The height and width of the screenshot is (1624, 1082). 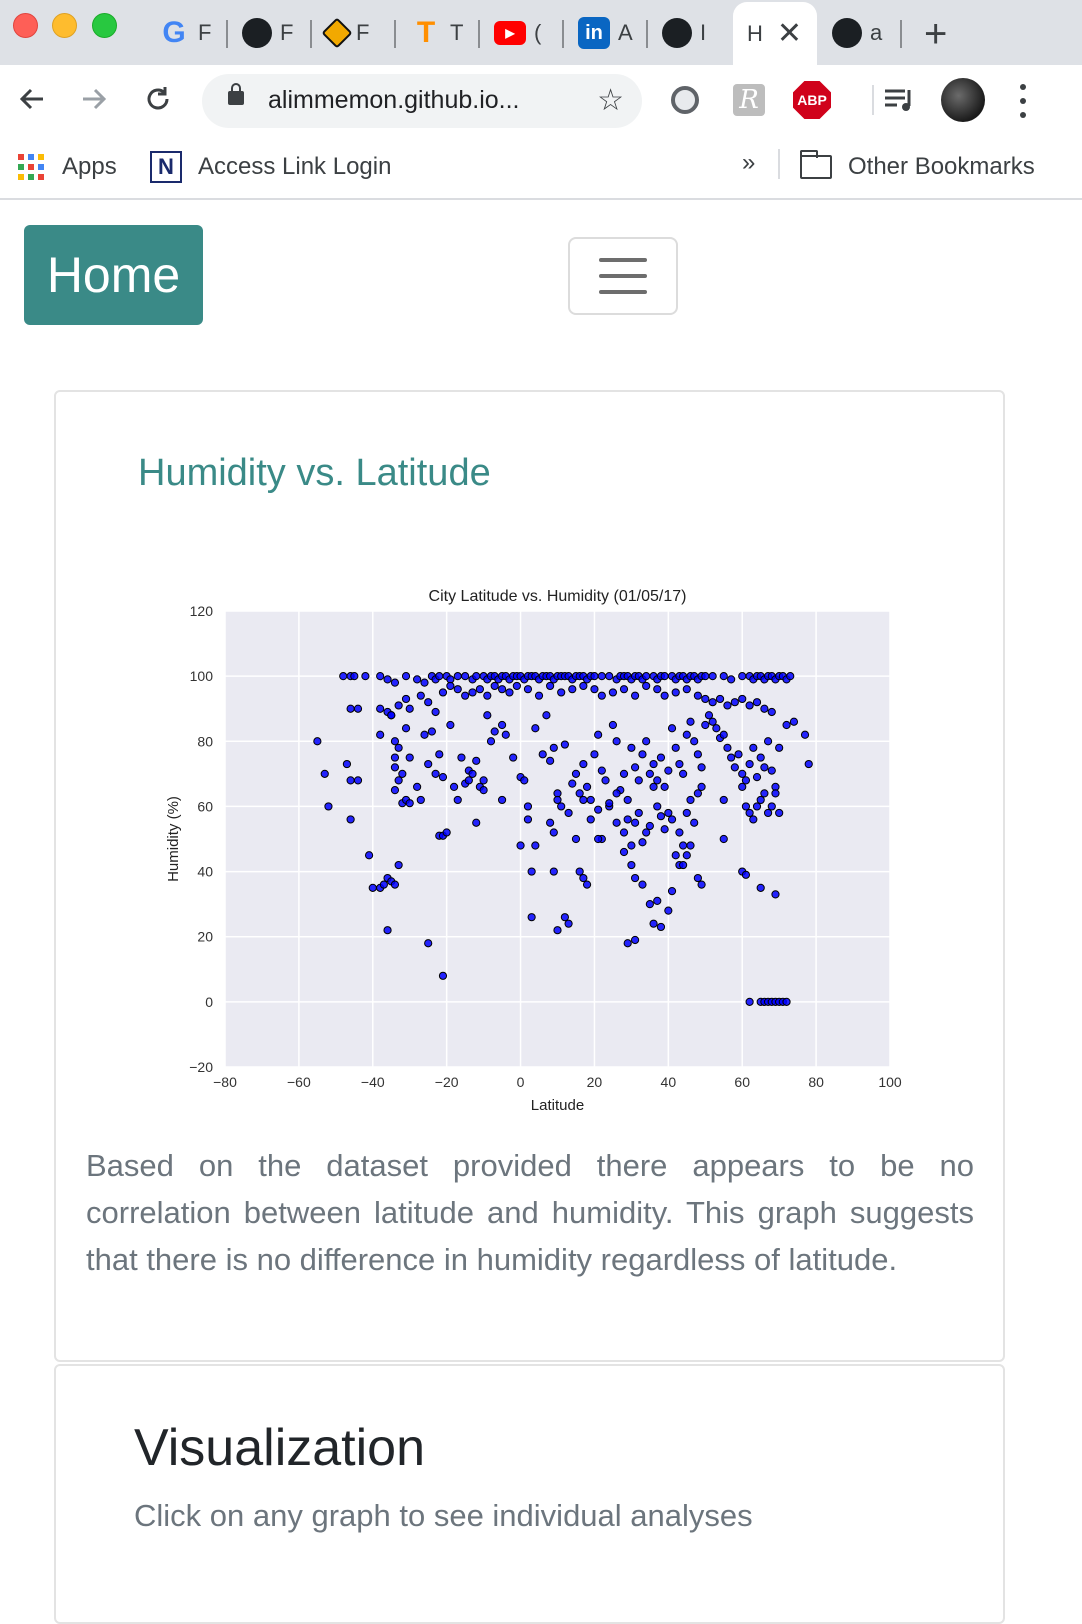 I want to click on bookmark-star-icon: ☆, so click(x=610, y=100).